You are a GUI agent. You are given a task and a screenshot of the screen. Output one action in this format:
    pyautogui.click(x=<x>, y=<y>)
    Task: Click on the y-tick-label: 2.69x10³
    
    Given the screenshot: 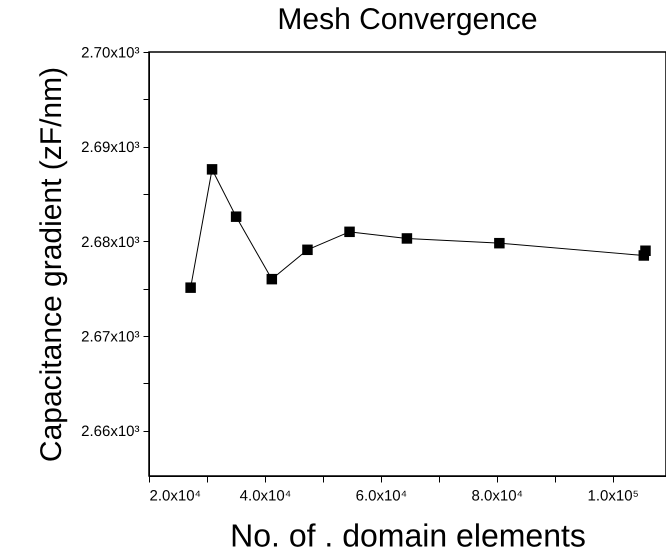 What is the action you would take?
    pyautogui.click(x=110, y=147)
    